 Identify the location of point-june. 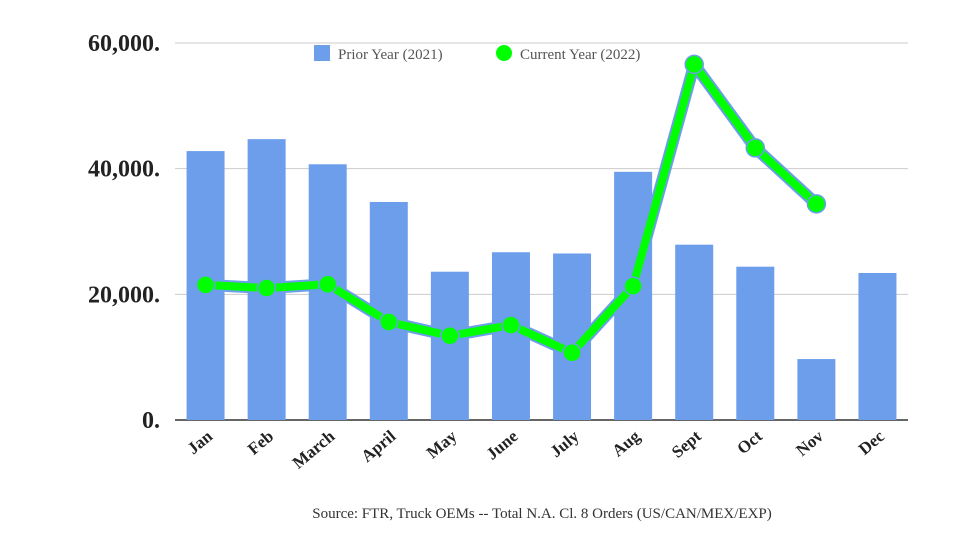
(511, 325).